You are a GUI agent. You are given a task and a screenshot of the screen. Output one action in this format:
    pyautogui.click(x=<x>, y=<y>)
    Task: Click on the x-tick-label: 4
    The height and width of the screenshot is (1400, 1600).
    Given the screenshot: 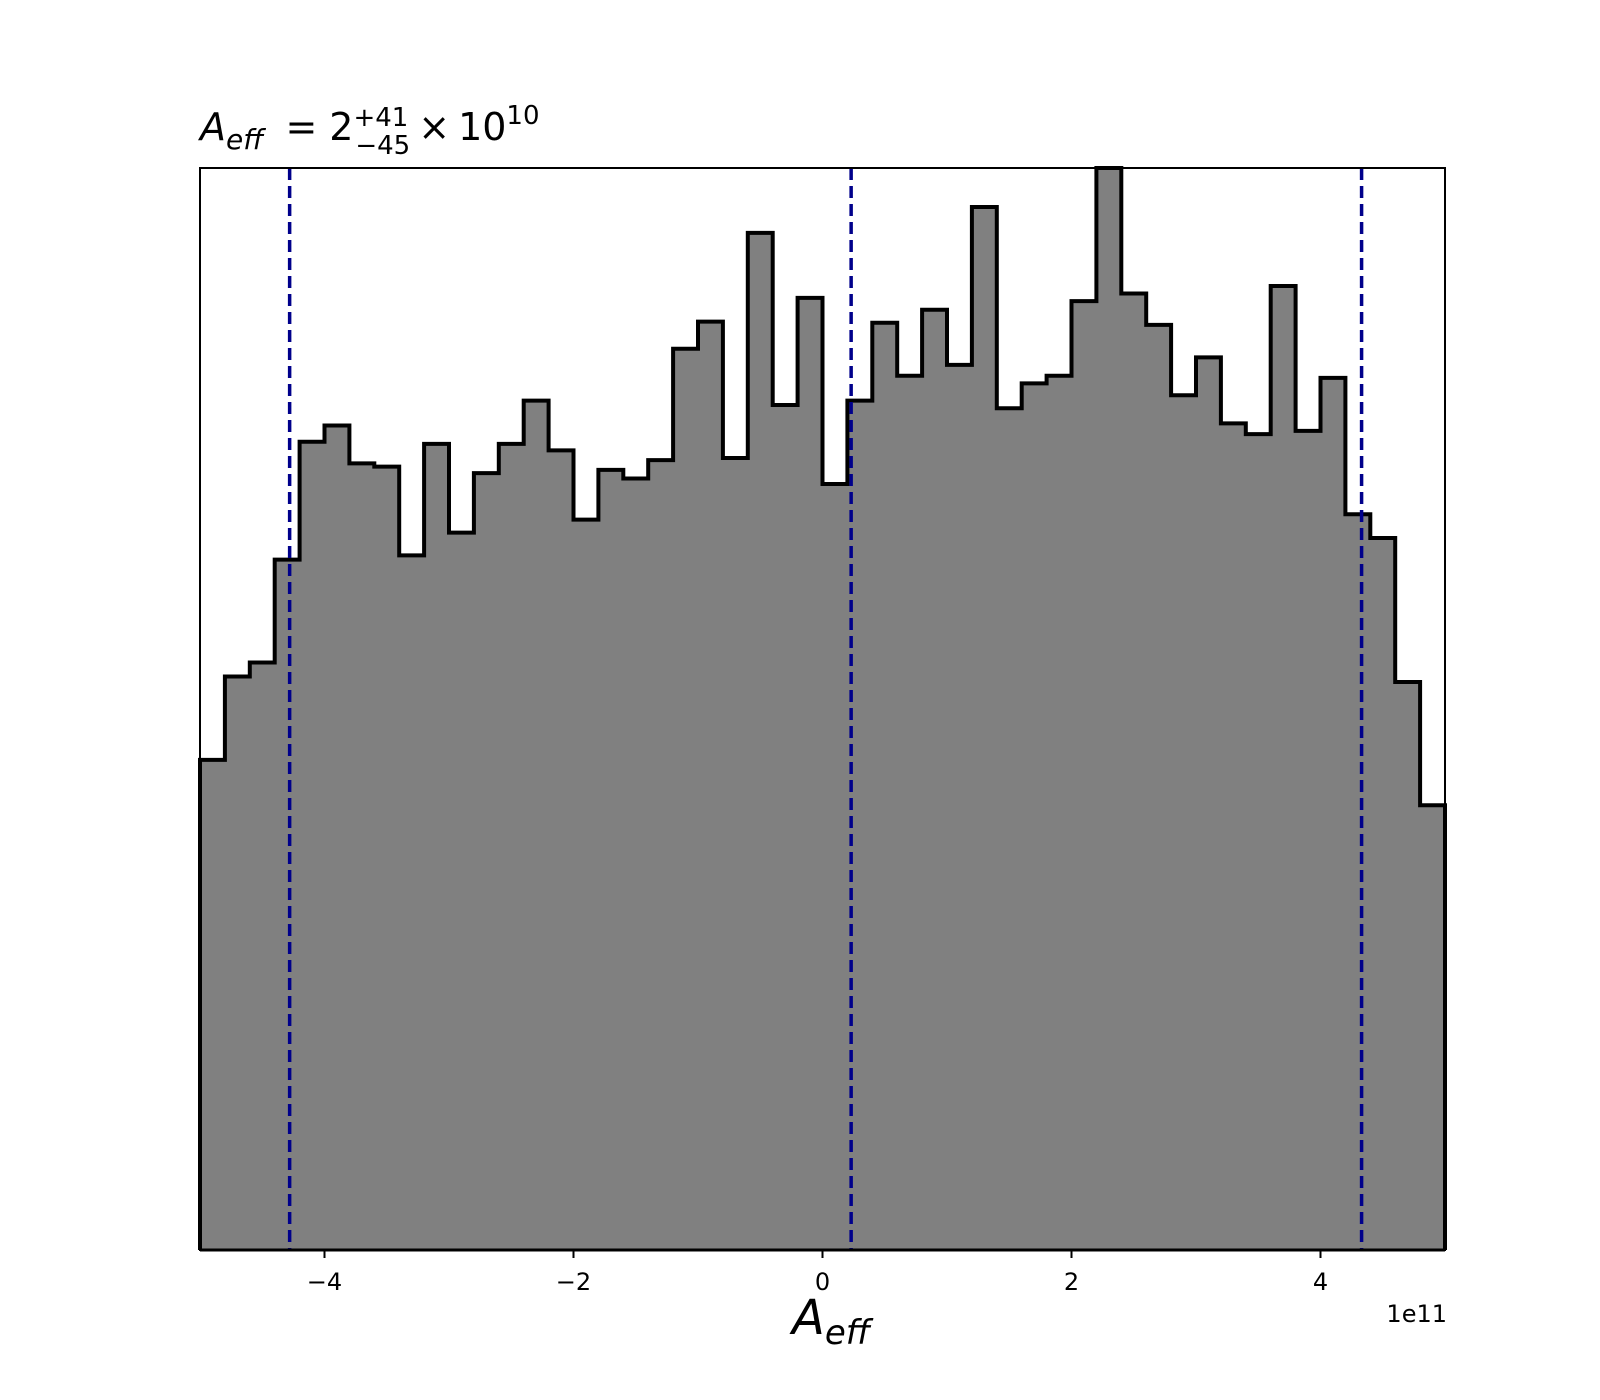 What is the action you would take?
    pyautogui.click(x=1320, y=1282)
    